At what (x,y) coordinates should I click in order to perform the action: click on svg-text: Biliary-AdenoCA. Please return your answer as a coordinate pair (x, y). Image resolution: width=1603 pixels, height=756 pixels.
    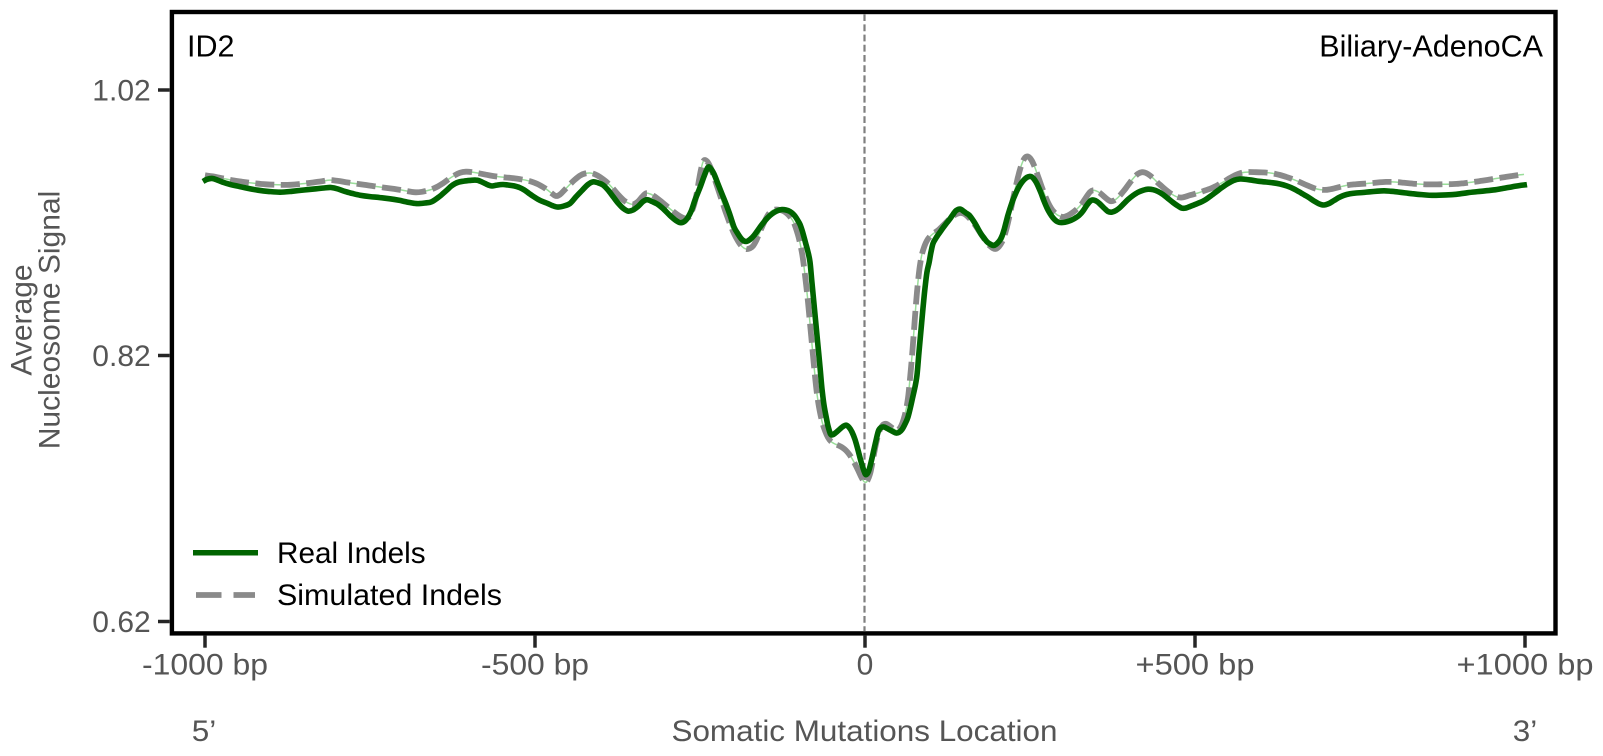
    Looking at the image, I should click on (1431, 47).